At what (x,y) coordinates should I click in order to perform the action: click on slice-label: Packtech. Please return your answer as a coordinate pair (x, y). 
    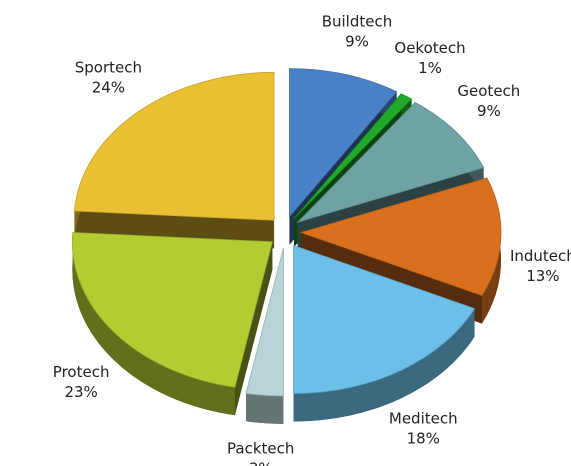
    Looking at the image, I should click on (260, 449).